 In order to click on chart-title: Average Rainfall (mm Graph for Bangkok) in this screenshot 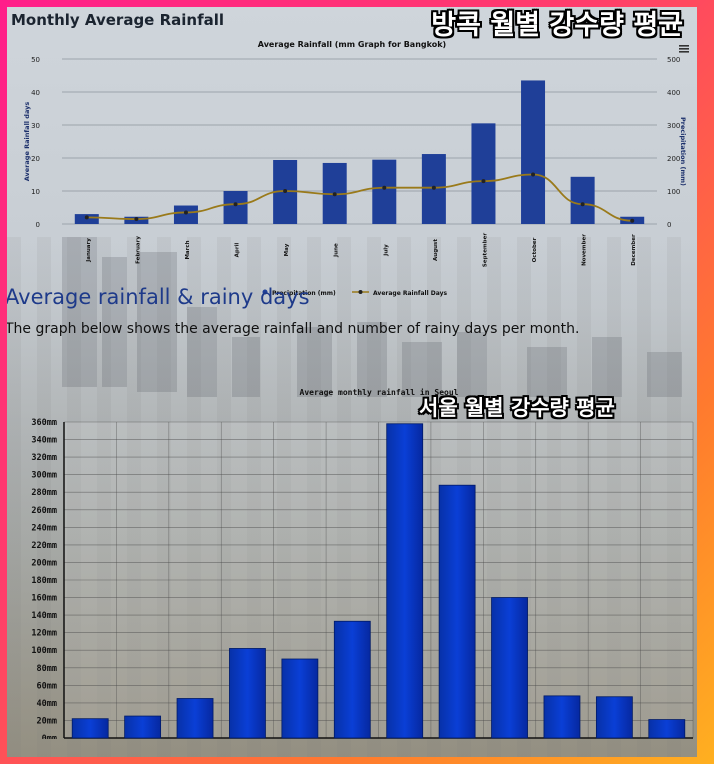, I will do `click(352, 44)`.